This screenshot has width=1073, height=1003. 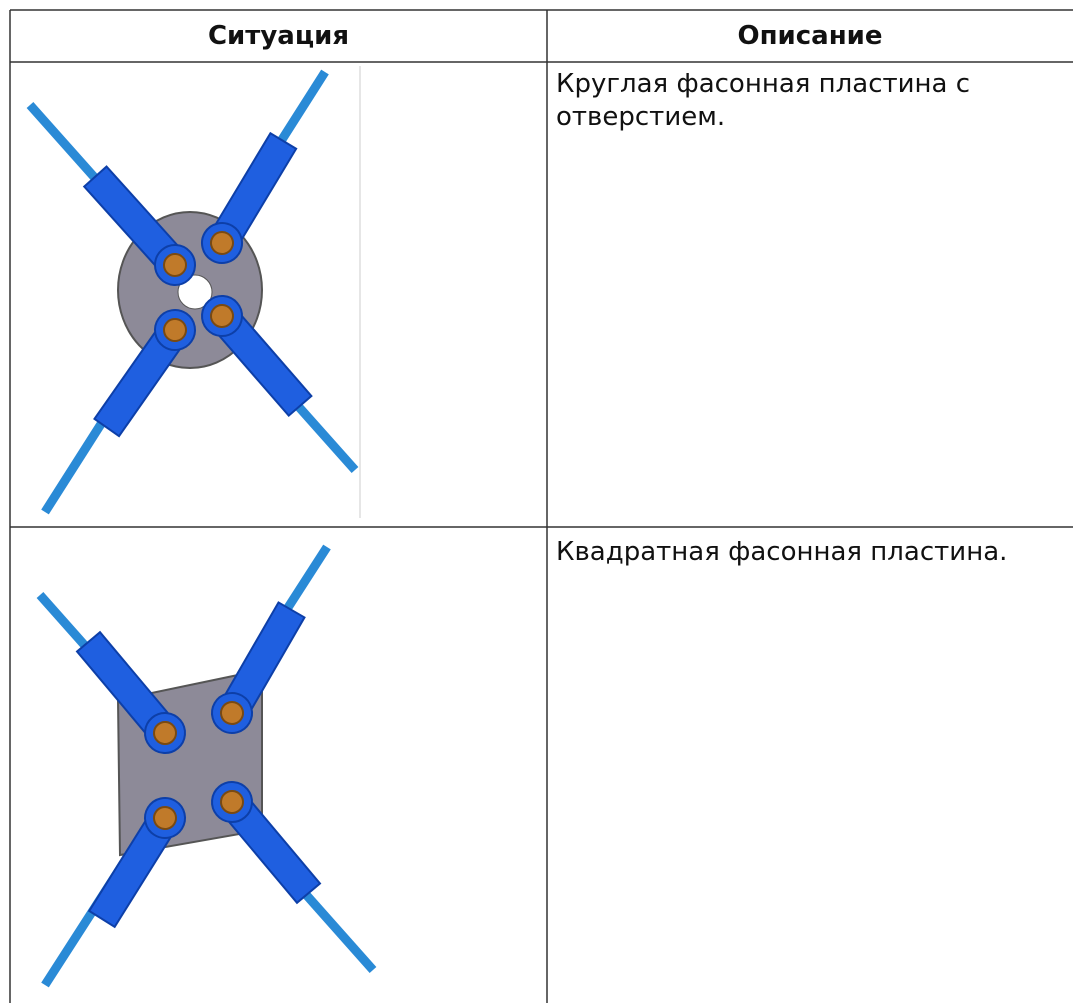 What do you see at coordinates (782, 552) in the screenshot?
I see `description-cell: Квадратная фасонная пластина.` at bounding box center [782, 552].